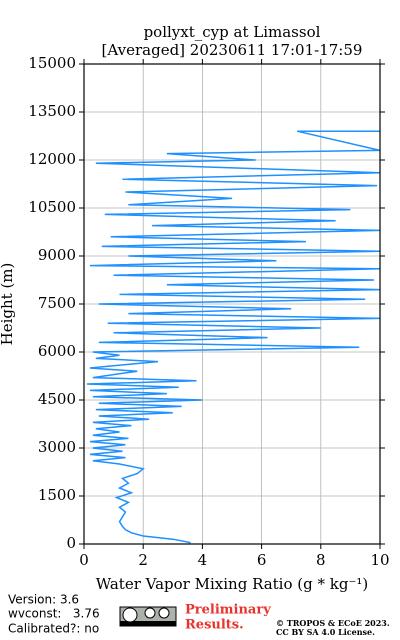  What do you see at coordinates (52, 63) in the screenshot?
I see `y-tick-label: 15000` at bounding box center [52, 63].